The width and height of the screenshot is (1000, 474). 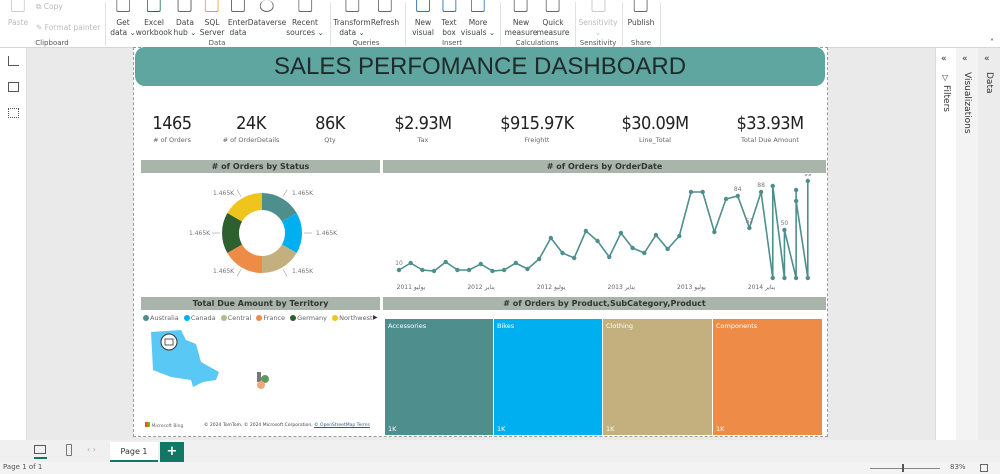 I want to click on new-visual-button: New visual, so click(x=423, y=19).